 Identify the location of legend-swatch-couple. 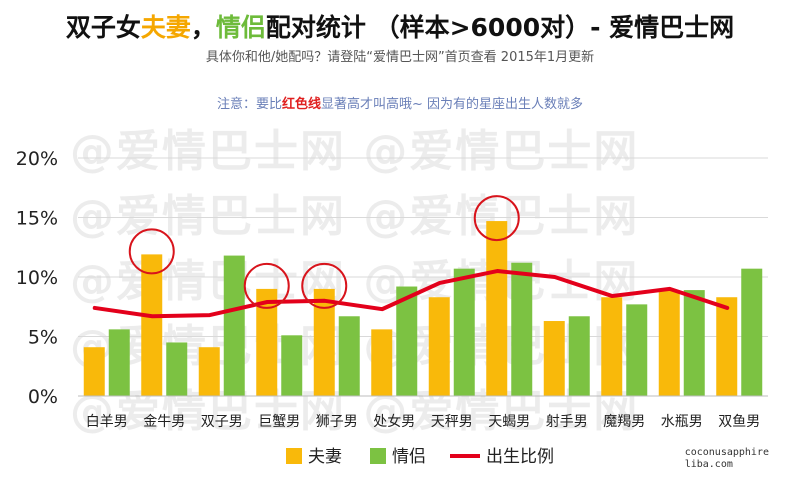
(294, 456).